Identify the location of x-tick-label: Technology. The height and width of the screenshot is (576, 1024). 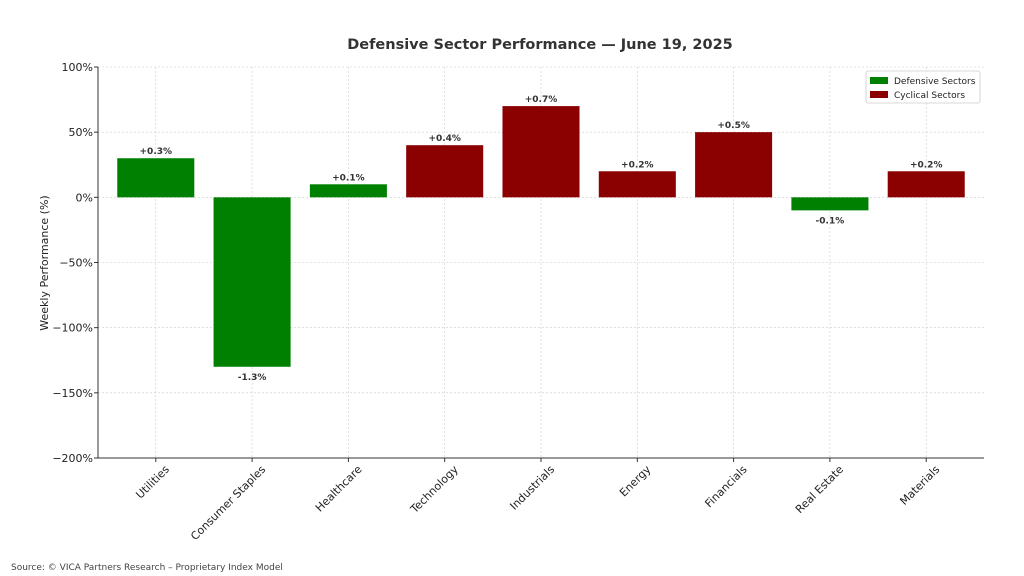
(434, 490).